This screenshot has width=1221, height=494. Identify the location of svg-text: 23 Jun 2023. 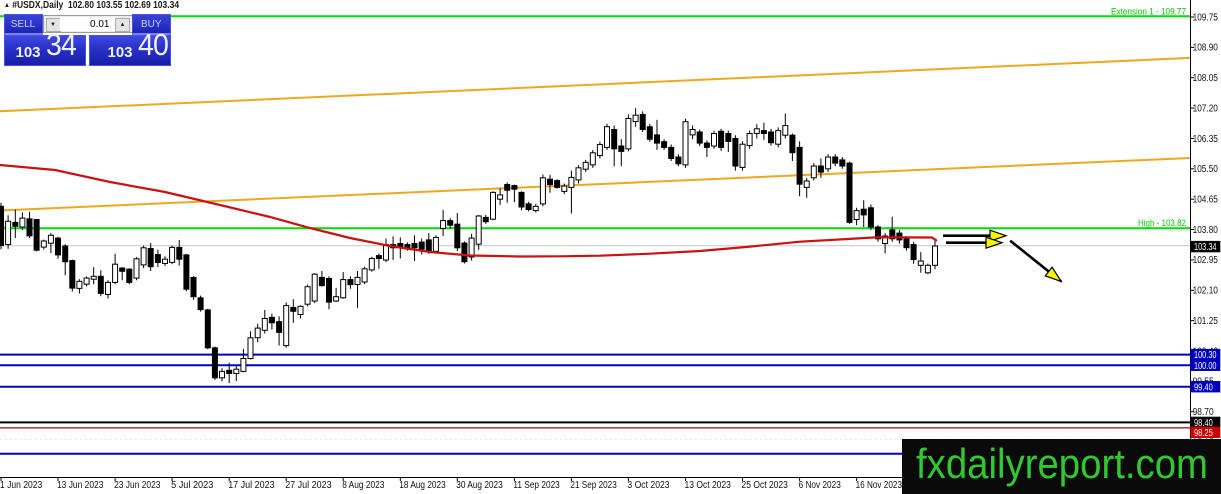
(137, 485).